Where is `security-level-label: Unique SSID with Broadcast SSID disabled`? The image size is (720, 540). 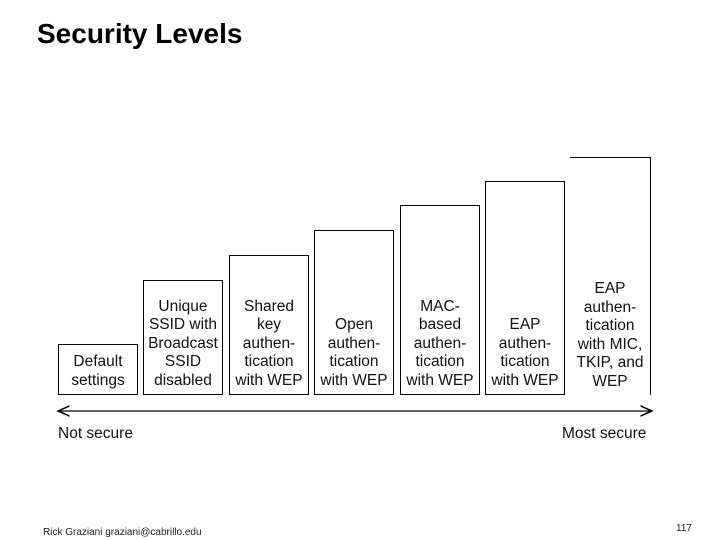
security-level-label: Unique SSID with Broadcast SSID disabled is located at coordinates (183, 344).